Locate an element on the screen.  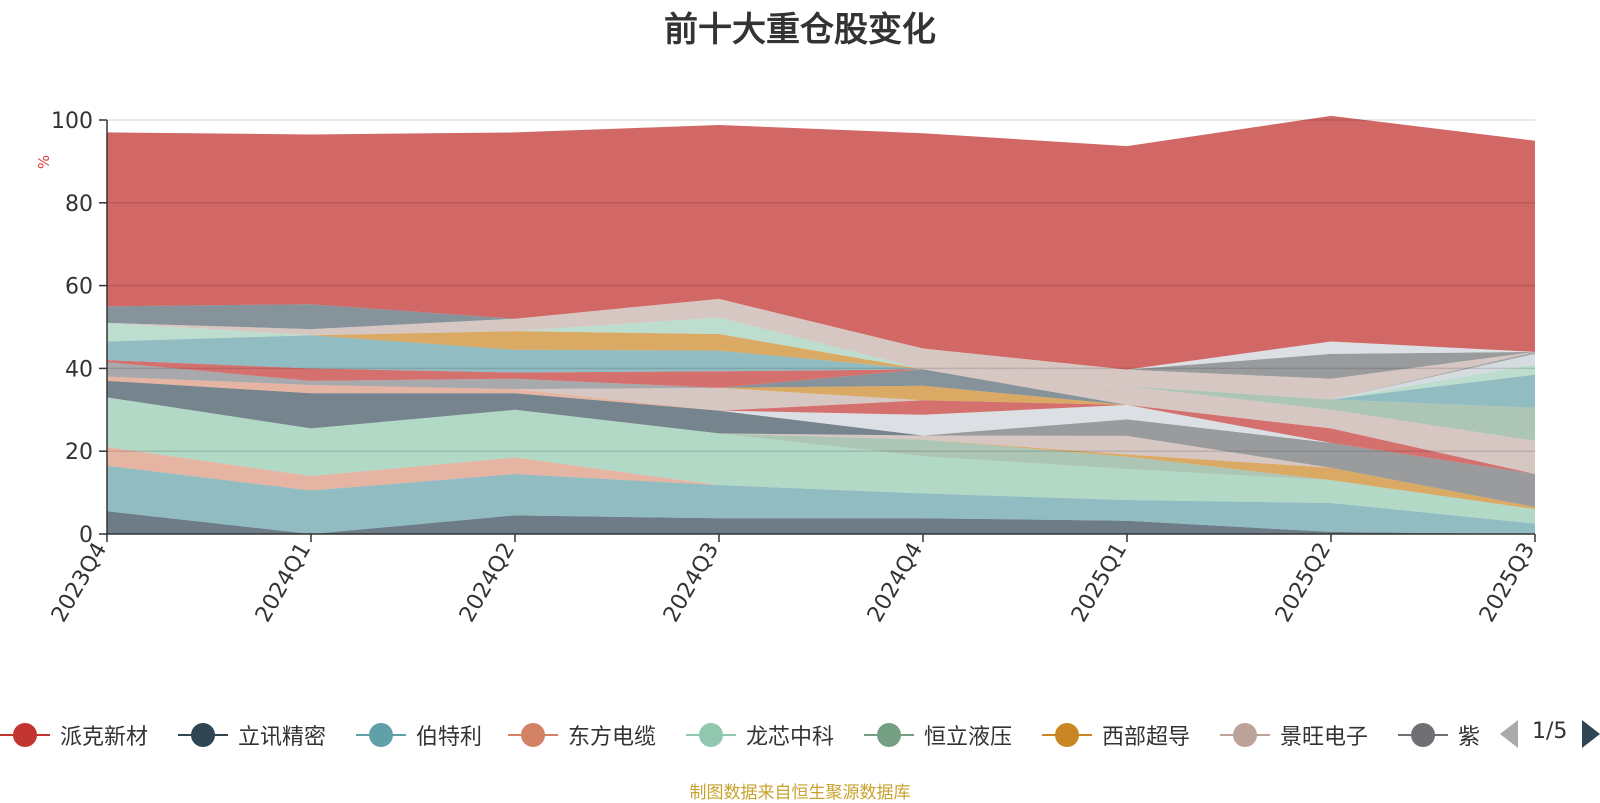
legend-label: 龙芯中科 is located at coordinates (790, 737).